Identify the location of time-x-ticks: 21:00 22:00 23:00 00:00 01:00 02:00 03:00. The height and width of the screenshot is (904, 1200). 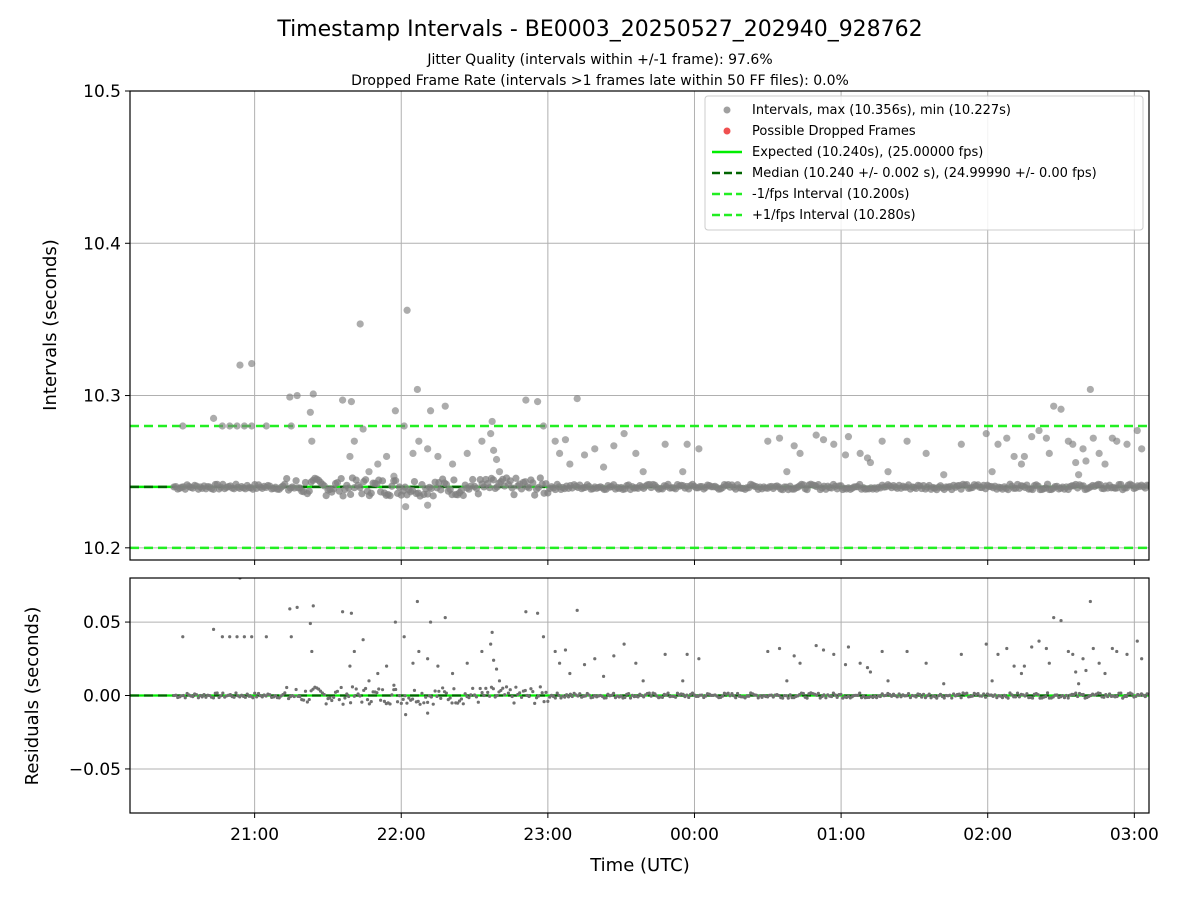
(694, 829).